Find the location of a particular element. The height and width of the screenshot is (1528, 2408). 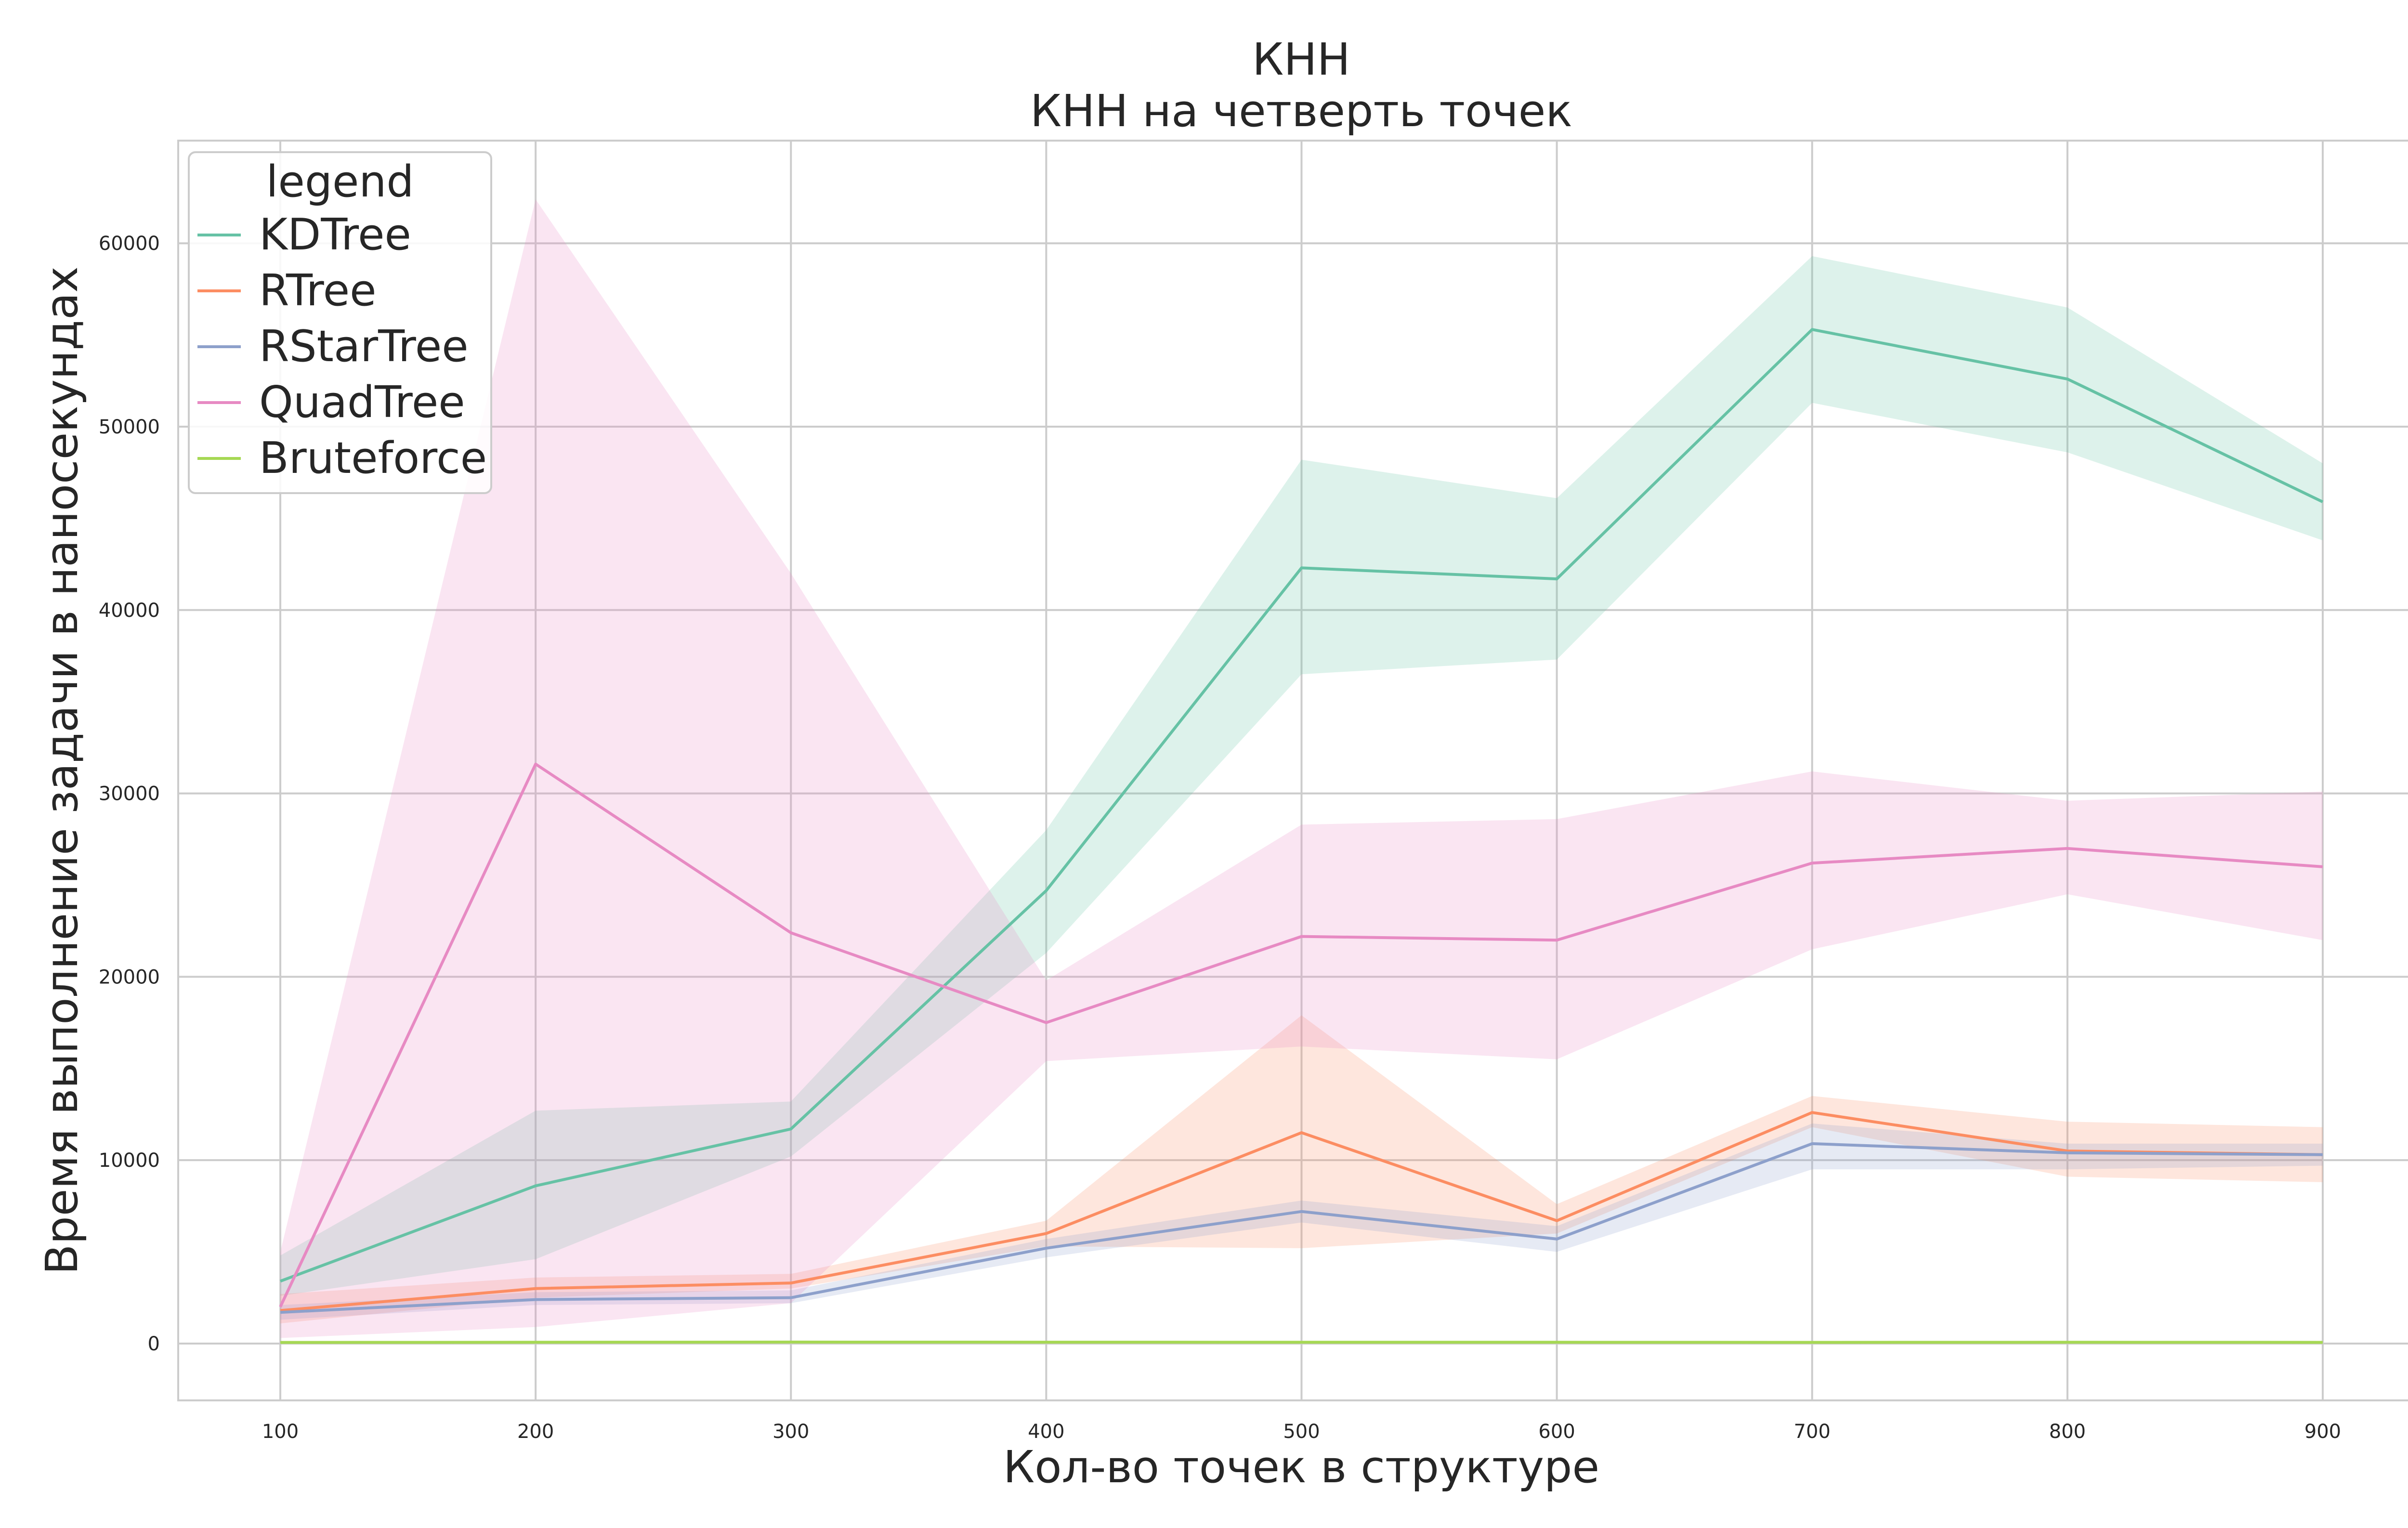

x-tick-label: 200 is located at coordinates (535, 1432).